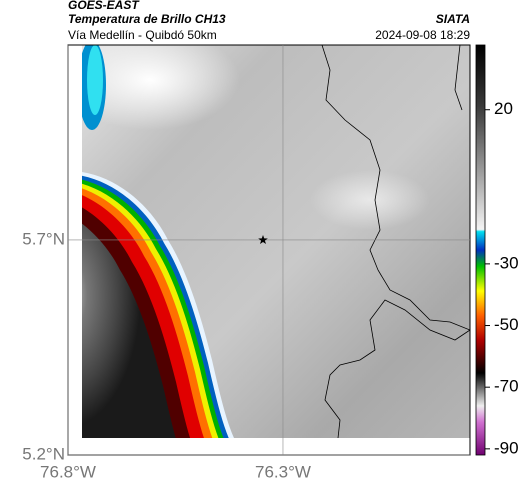 This screenshot has height=491, width=526. I want to click on colorbar-tick-label: -30, so click(506, 262).